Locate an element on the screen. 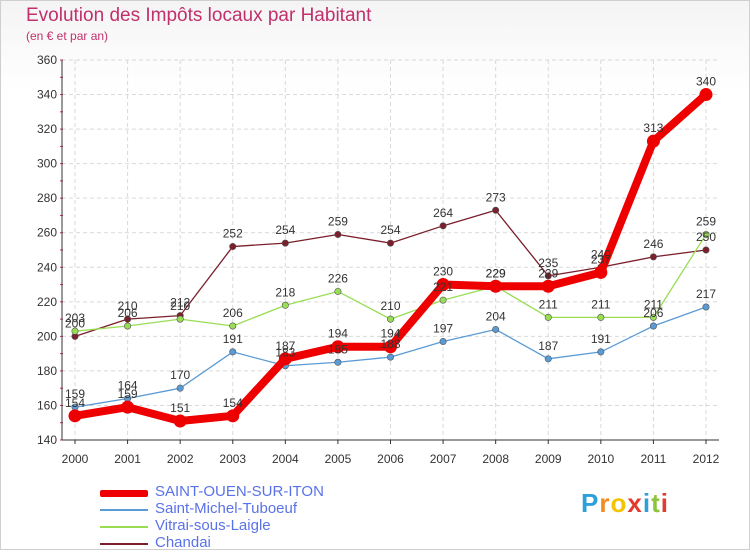 This screenshot has height=553, width=750. data-label: 217 is located at coordinates (706, 294).